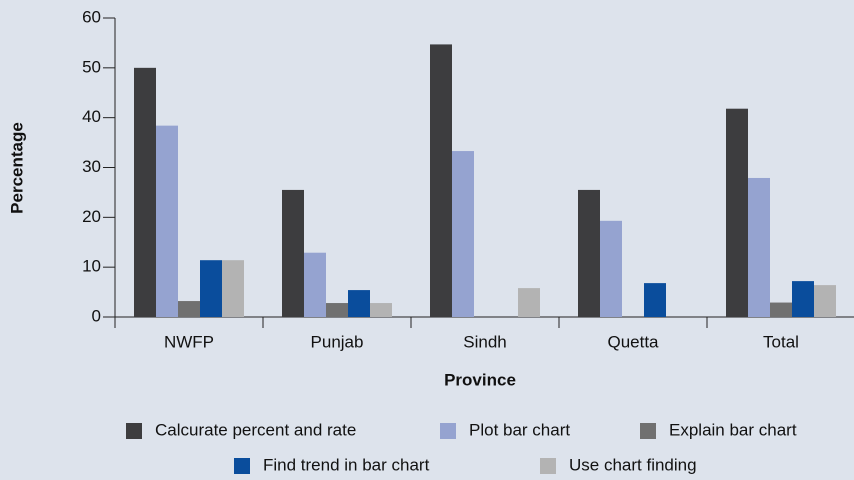 This screenshot has width=854, height=480. What do you see at coordinates (633, 341) in the screenshot?
I see `x-tick-label: Quetta` at bounding box center [633, 341].